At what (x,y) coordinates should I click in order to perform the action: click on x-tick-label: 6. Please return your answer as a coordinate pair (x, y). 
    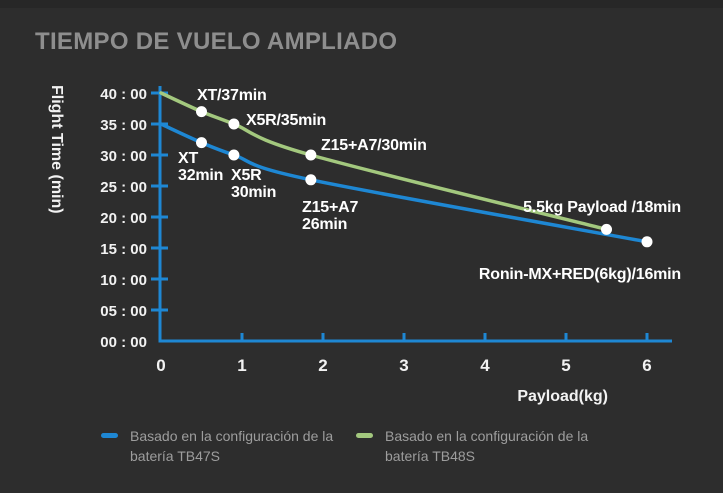
    Looking at the image, I should click on (646, 365).